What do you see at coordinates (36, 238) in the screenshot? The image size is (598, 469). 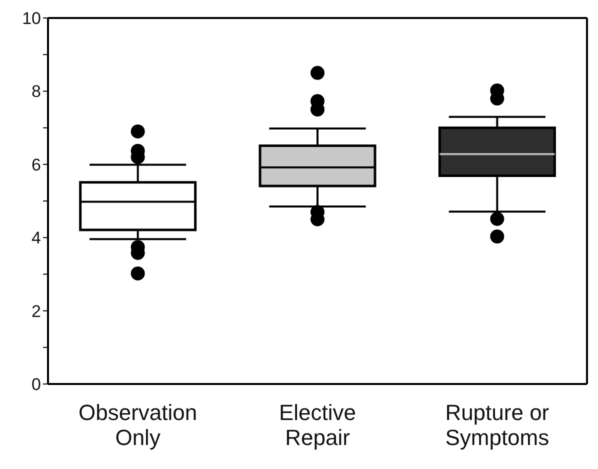 I see `y-tick-label: 4` at bounding box center [36, 238].